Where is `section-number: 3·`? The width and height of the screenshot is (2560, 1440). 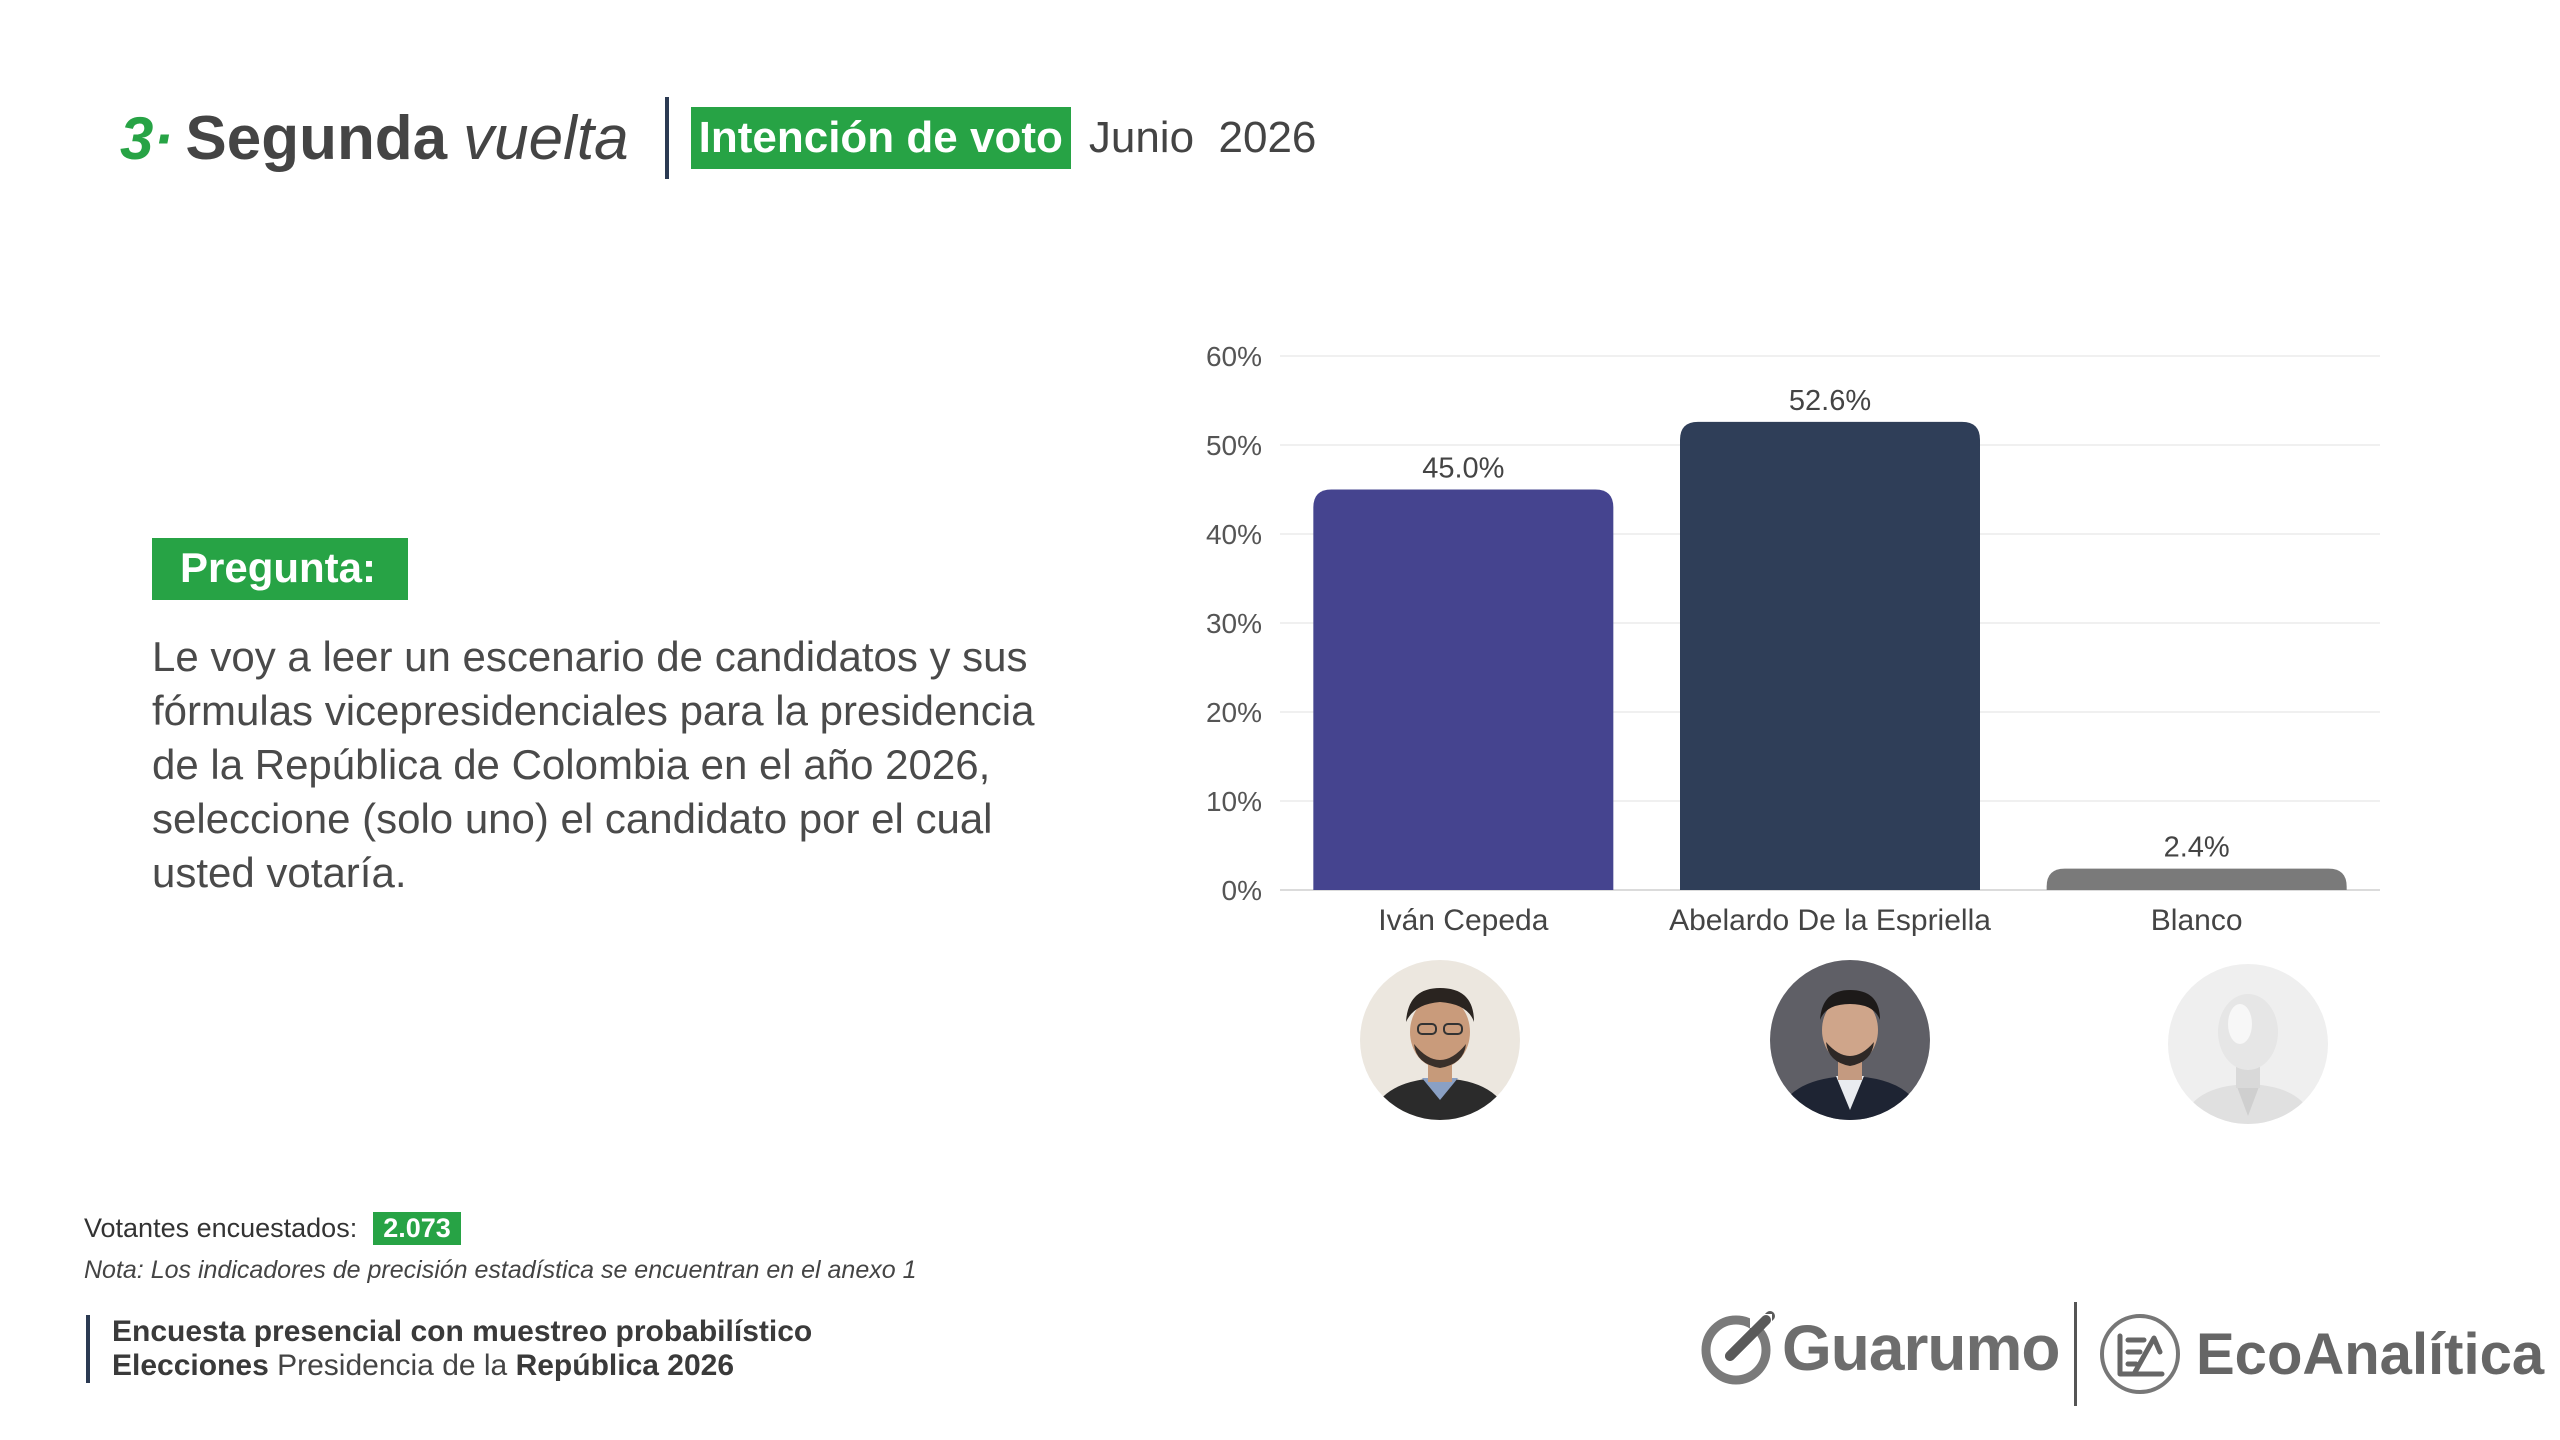 section-number: 3· is located at coordinates (147, 138).